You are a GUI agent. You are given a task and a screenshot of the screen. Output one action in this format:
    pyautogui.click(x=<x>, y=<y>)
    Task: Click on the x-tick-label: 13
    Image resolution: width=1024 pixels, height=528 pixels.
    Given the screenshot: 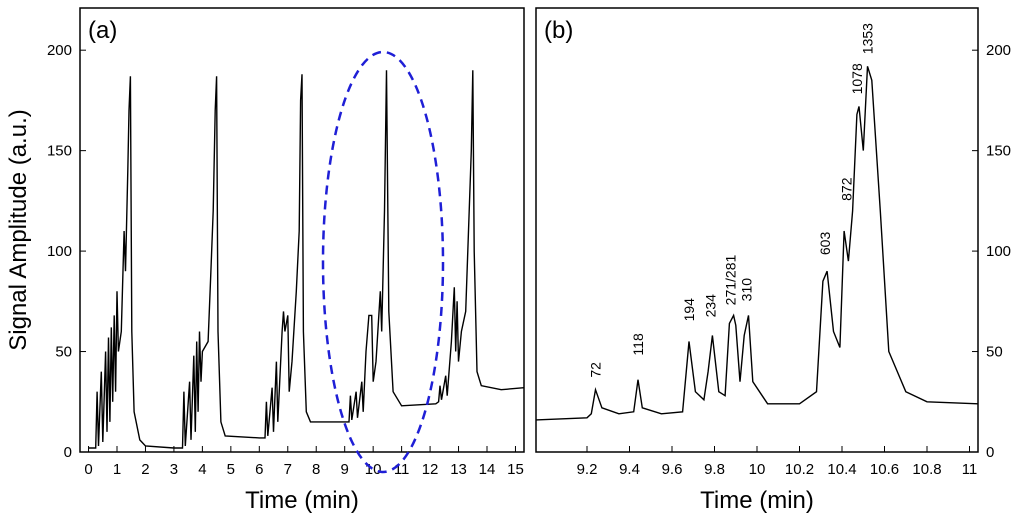 What is the action you would take?
    pyautogui.click(x=458, y=469)
    